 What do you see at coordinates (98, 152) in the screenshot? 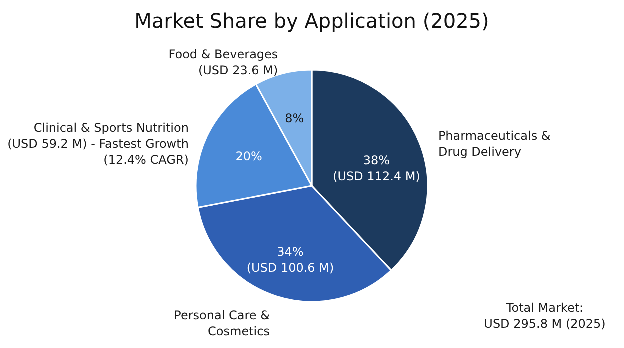
I see `text: (USD 59.2 M) - Fastest Growth (12.4% CAGR)` at bounding box center [98, 152].